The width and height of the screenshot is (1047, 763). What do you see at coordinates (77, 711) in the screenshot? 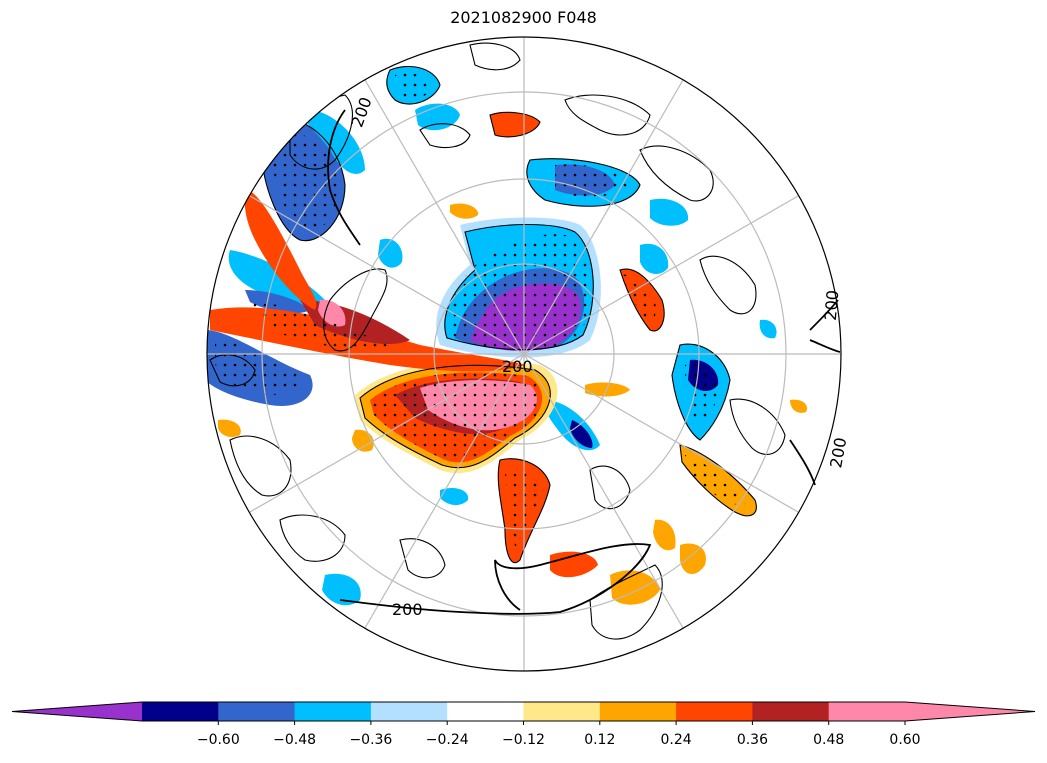
I see `colorbar-under-extension` at bounding box center [77, 711].